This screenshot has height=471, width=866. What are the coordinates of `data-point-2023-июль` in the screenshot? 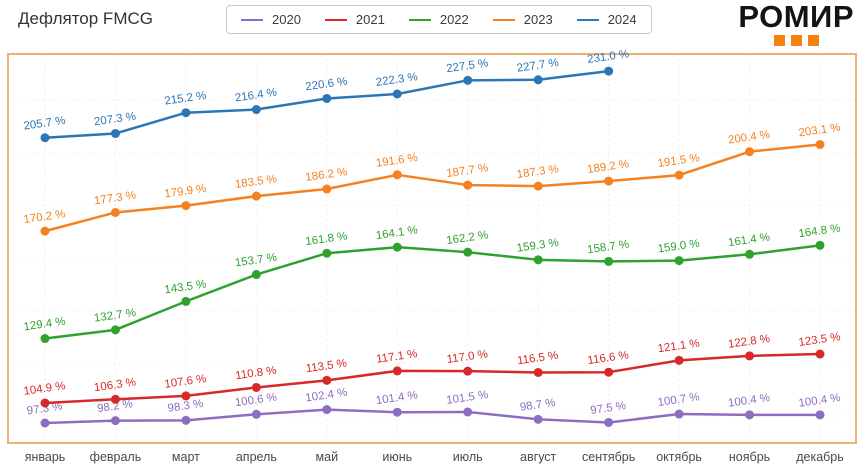 It's located at (468, 185).